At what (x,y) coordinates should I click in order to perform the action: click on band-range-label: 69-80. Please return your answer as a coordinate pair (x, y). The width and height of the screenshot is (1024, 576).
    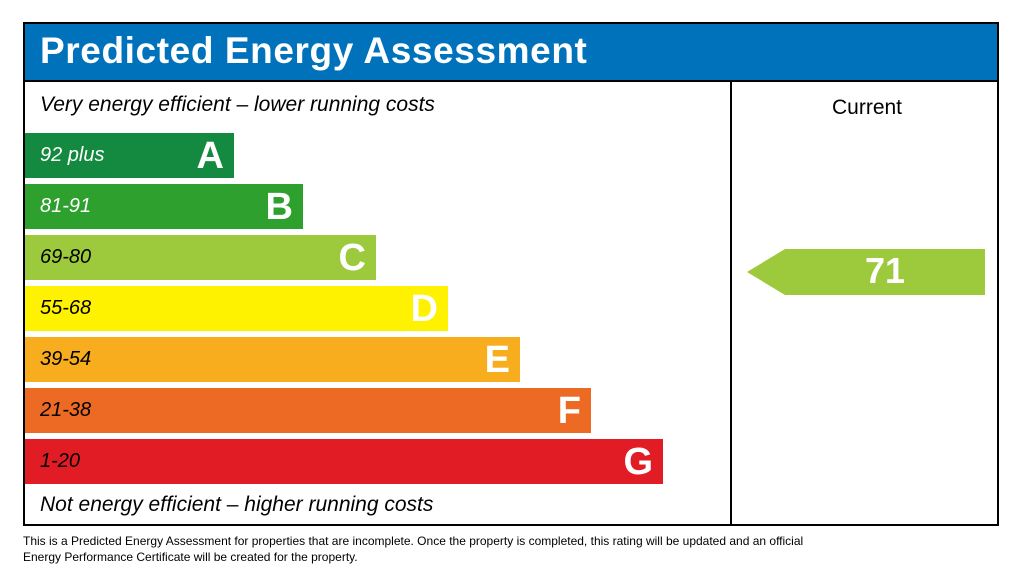
    Looking at the image, I should click on (66, 257).